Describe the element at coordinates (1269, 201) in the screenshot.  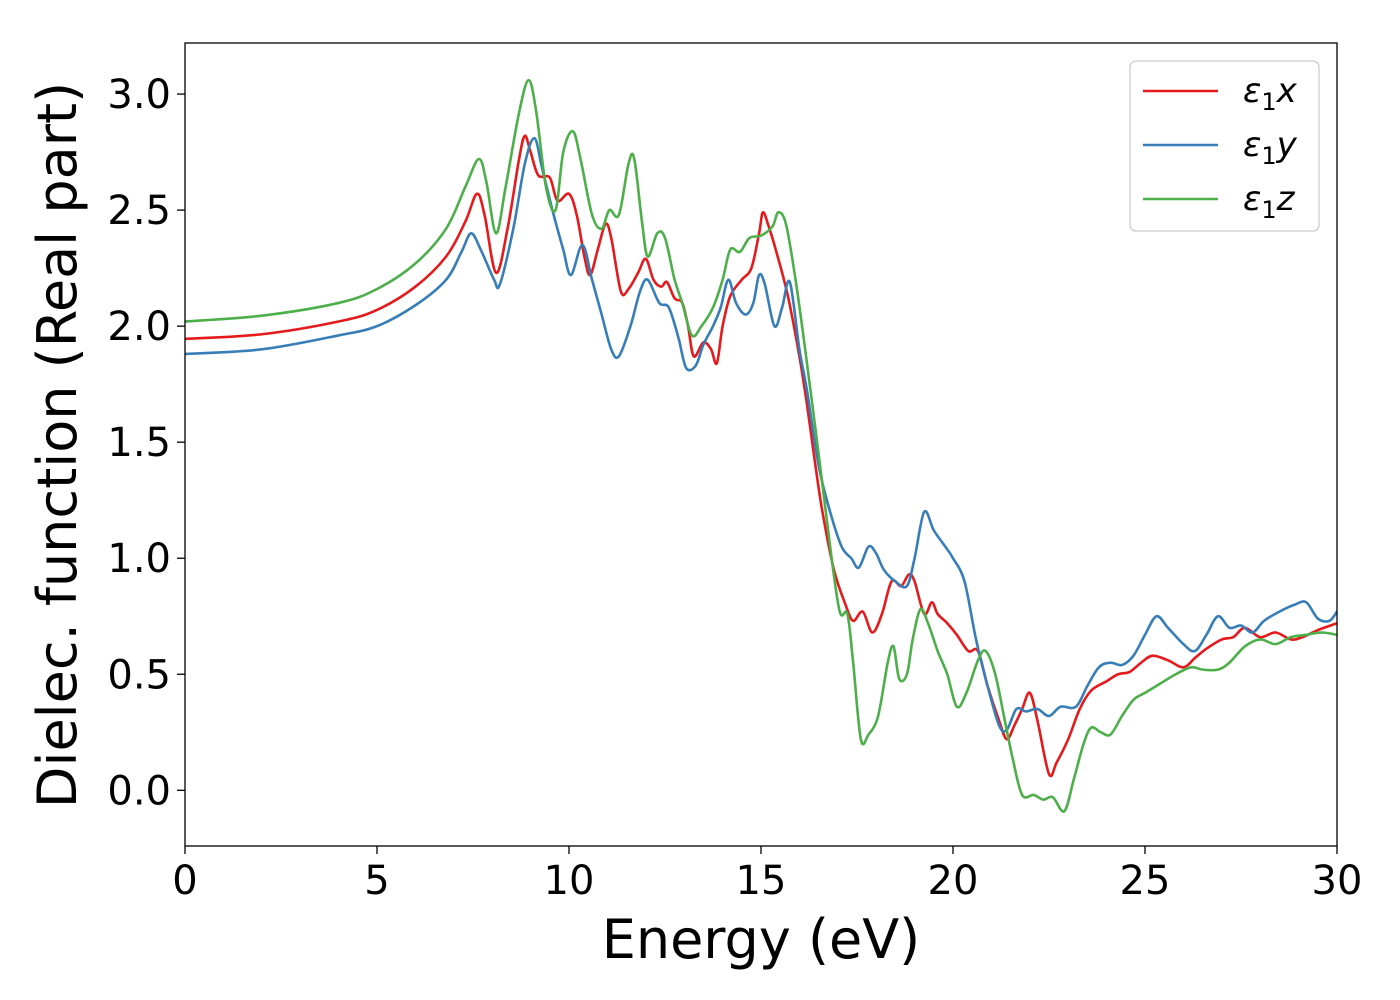
I see `legend-label: ε1z` at that location.